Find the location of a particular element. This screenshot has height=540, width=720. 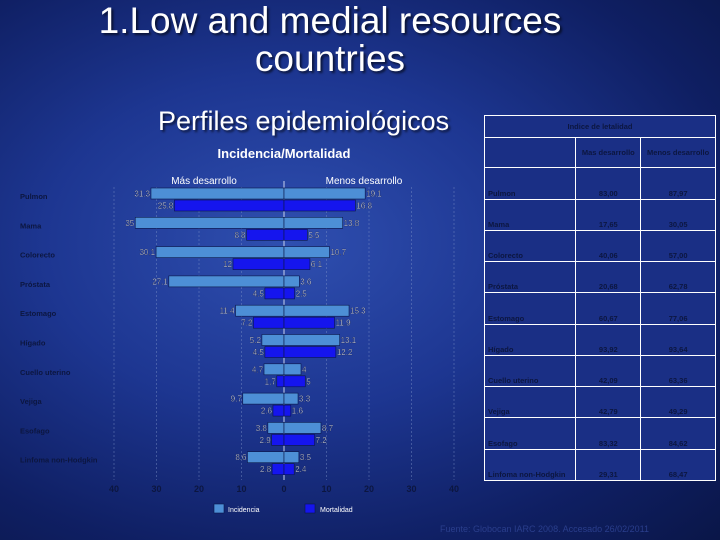

table-row-label: Vejiga is located at coordinates (530, 402).